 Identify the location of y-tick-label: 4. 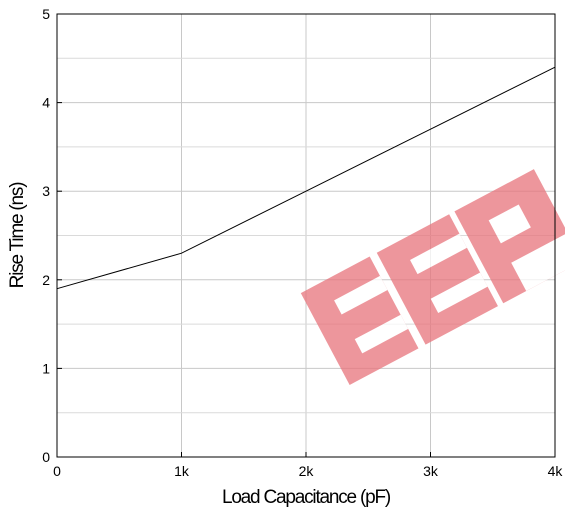
(46, 103).